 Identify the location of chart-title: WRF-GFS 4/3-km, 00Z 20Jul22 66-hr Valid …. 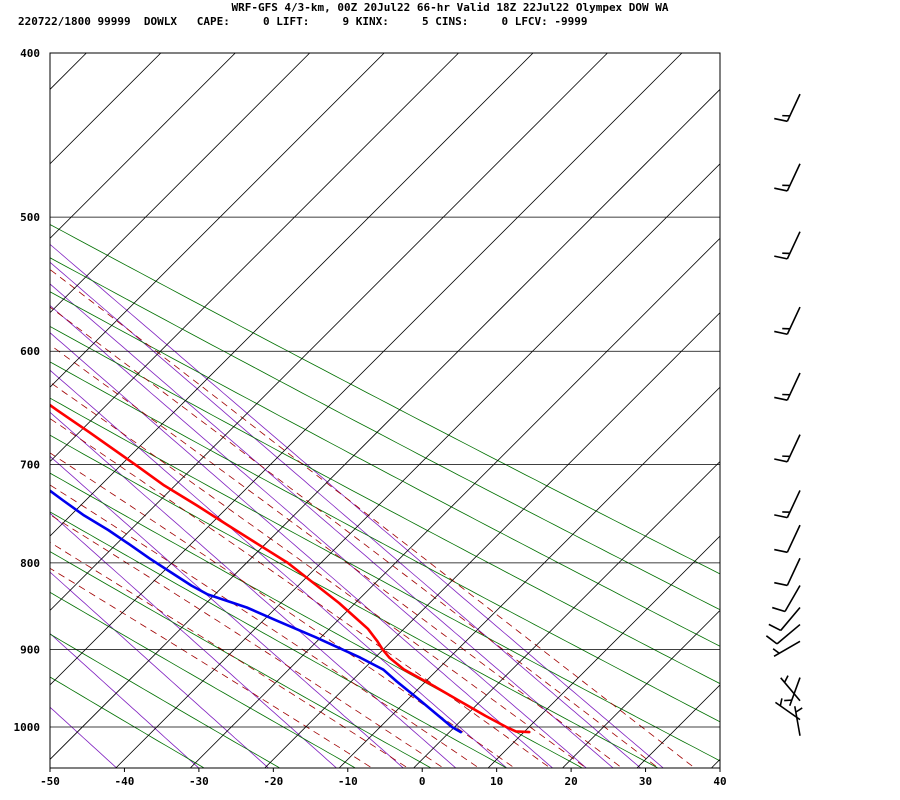
(449, 7).